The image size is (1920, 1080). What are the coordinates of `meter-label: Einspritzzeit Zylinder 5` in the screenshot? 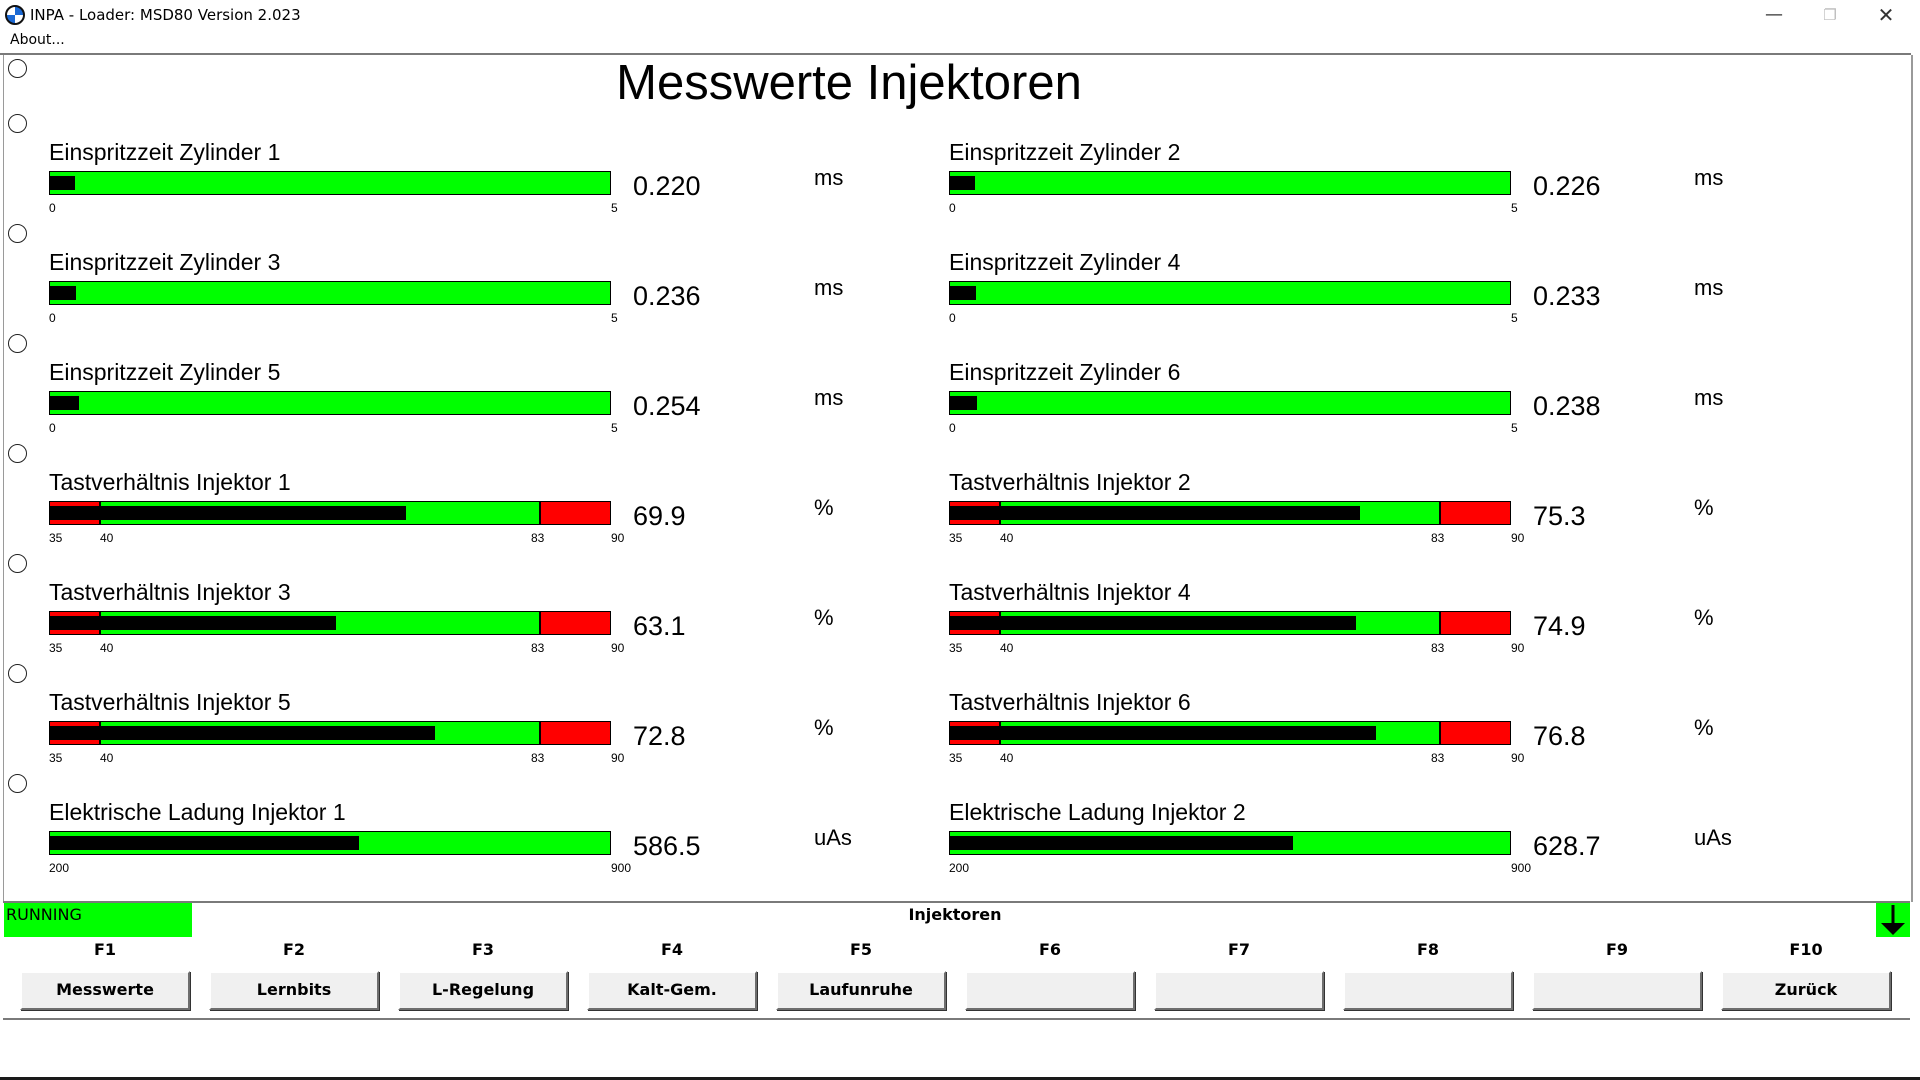 It's located at (165, 372).